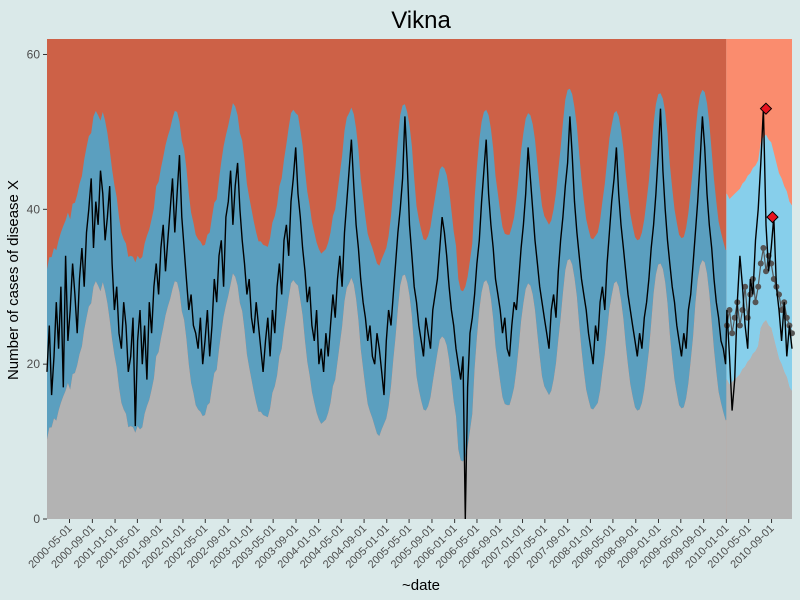 The image size is (800, 600). Describe the element at coordinates (759, 419) in the screenshot. I see `lower-region-surveillance` at that location.